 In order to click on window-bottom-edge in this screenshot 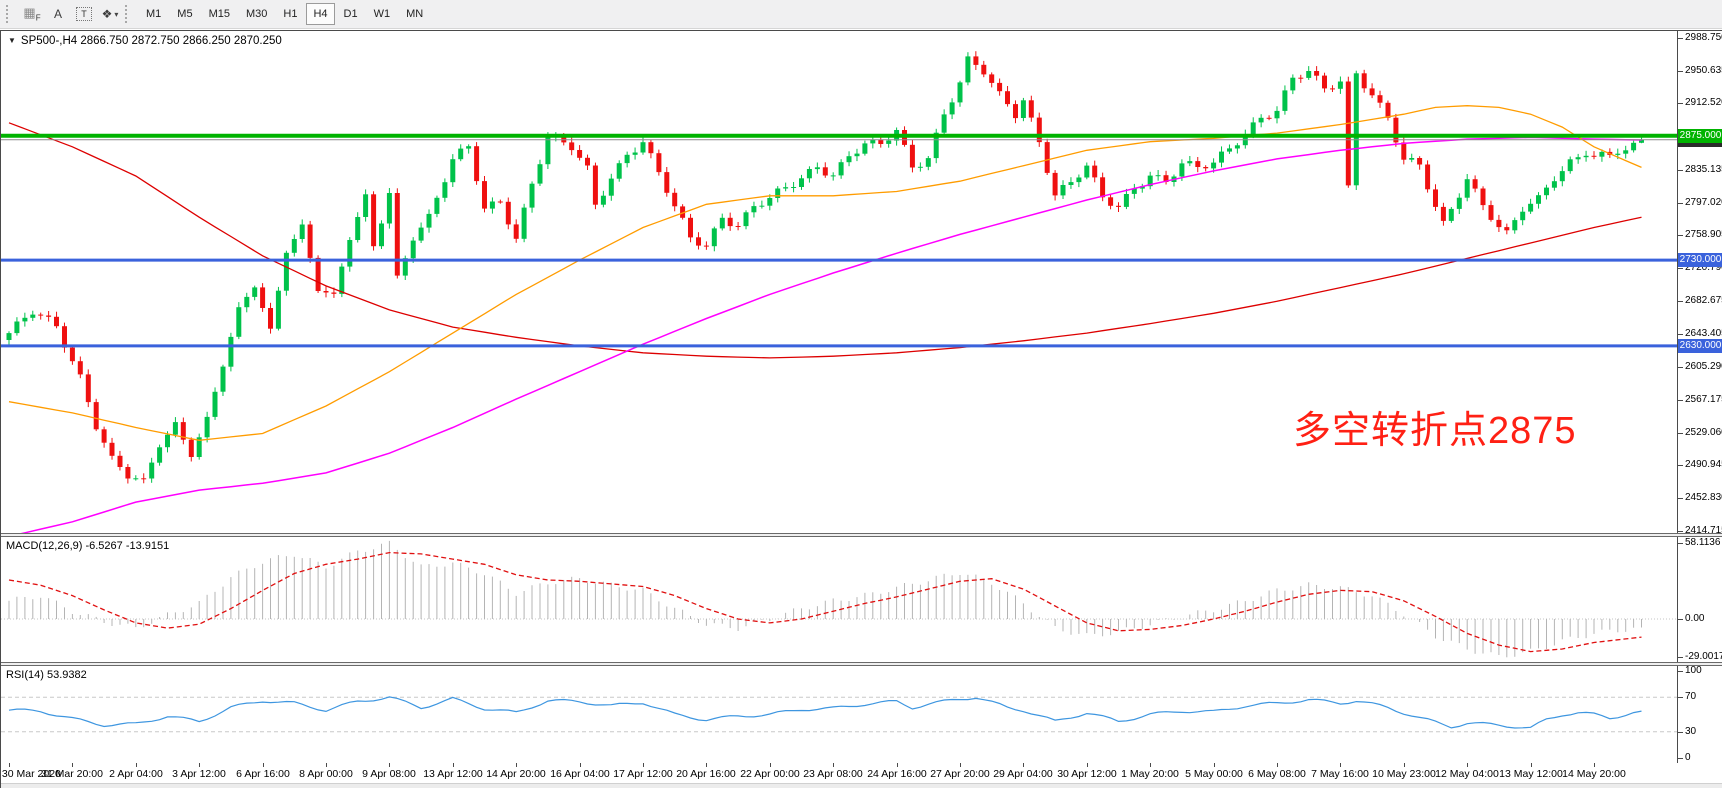, I will do `click(861, 785)`.